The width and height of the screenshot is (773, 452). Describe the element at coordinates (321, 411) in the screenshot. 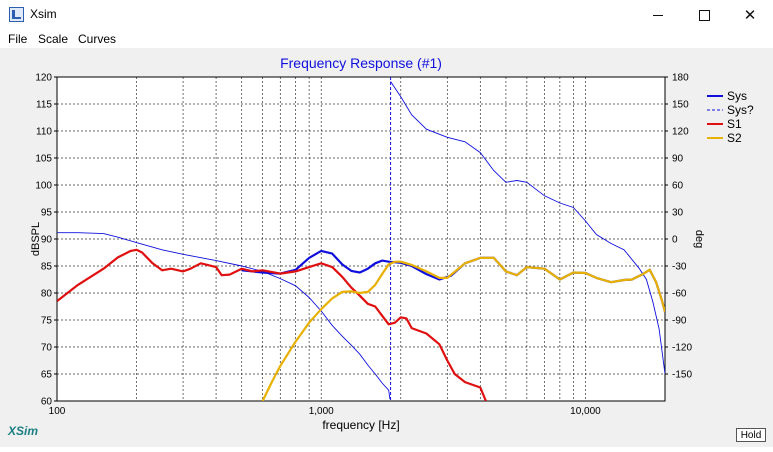

I see `x-tick-label: 1,000` at that location.